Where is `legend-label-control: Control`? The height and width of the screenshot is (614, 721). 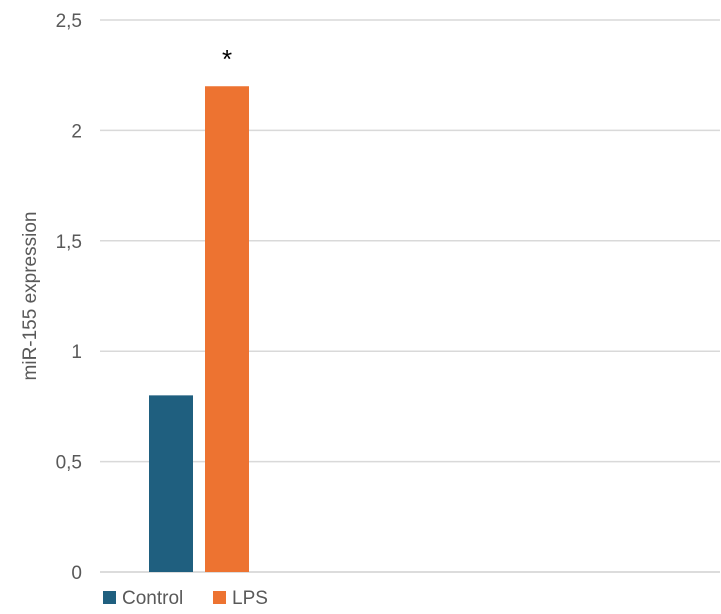
legend-label-control: Control is located at coordinates (152, 598).